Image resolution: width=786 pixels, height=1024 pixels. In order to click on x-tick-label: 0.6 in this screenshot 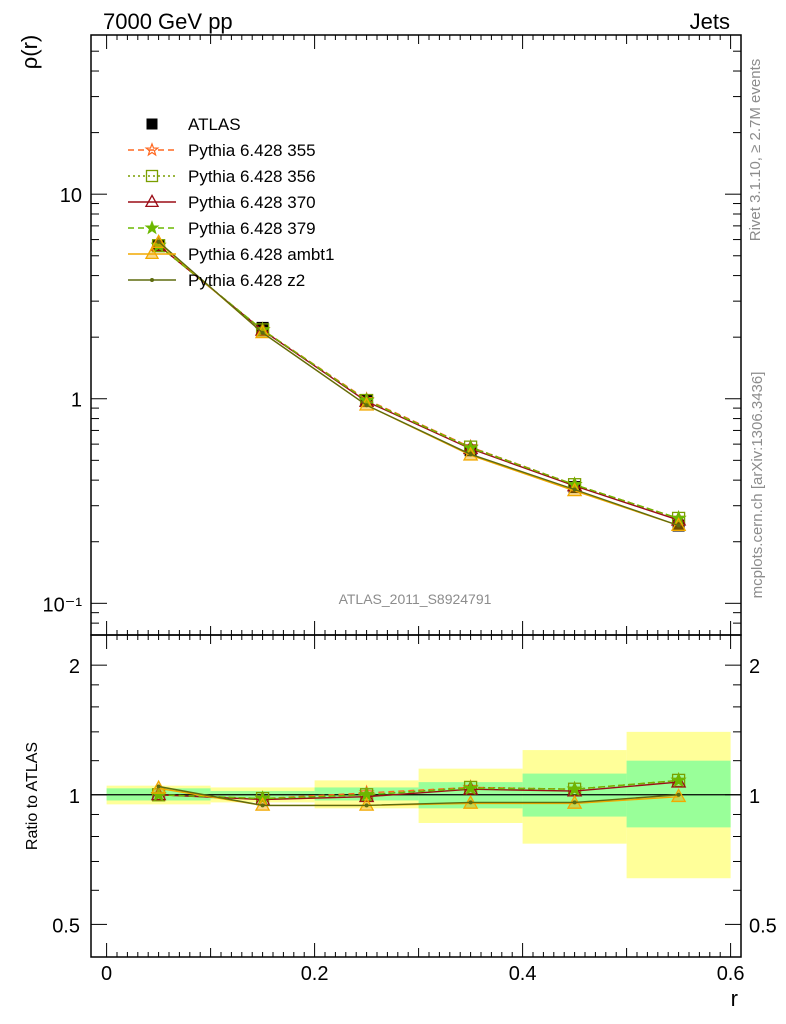, I will do `click(731, 974)`.